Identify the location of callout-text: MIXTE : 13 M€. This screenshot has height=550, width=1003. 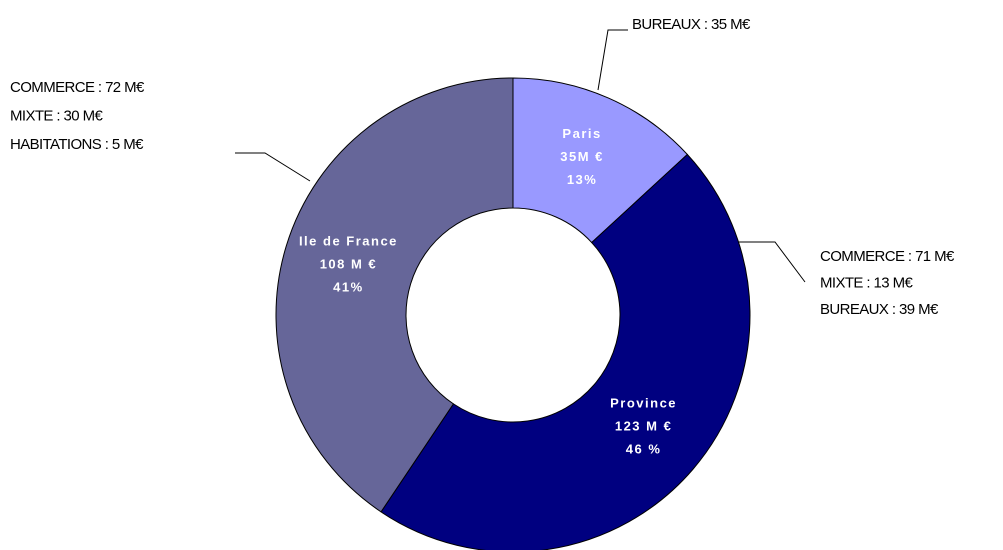
(866, 282).